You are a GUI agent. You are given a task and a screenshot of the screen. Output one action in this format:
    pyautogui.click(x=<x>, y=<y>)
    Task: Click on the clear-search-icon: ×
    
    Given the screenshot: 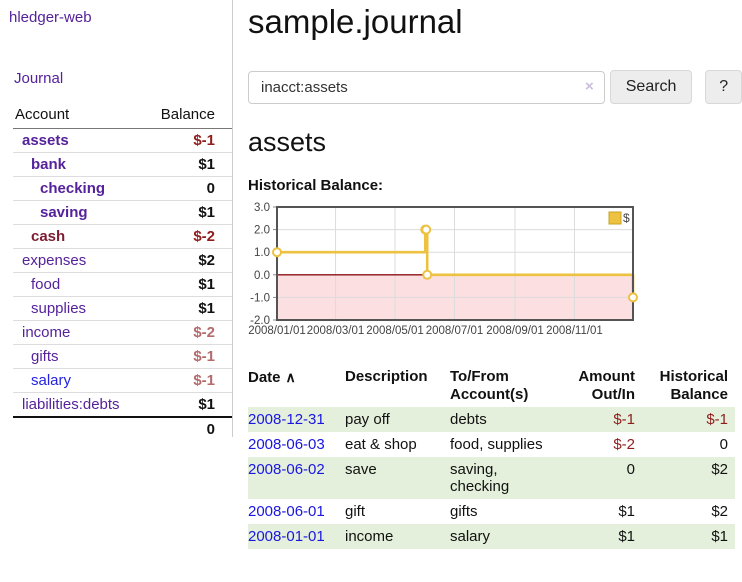 What is the action you would take?
    pyautogui.click(x=589, y=86)
    